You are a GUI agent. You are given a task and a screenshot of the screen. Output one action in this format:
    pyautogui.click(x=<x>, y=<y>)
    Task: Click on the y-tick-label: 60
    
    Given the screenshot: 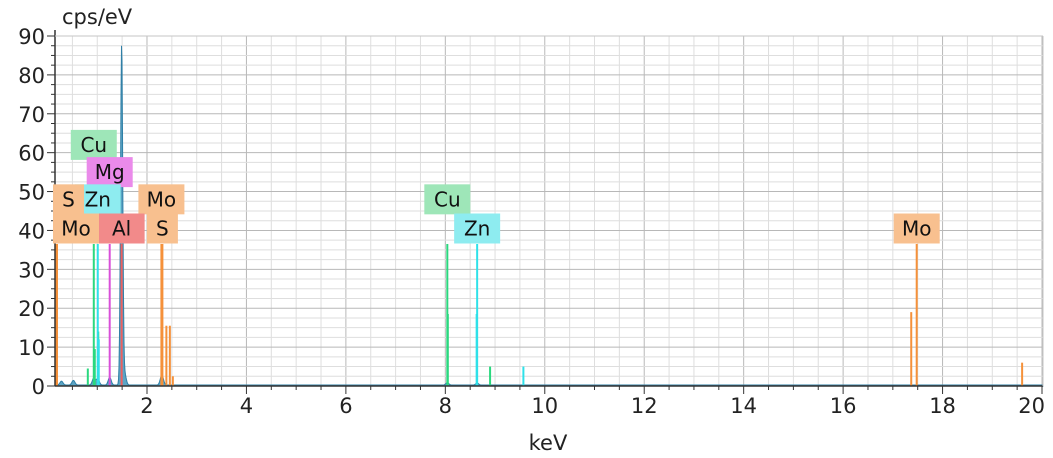 What is the action you would take?
    pyautogui.click(x=31, y=154)
    